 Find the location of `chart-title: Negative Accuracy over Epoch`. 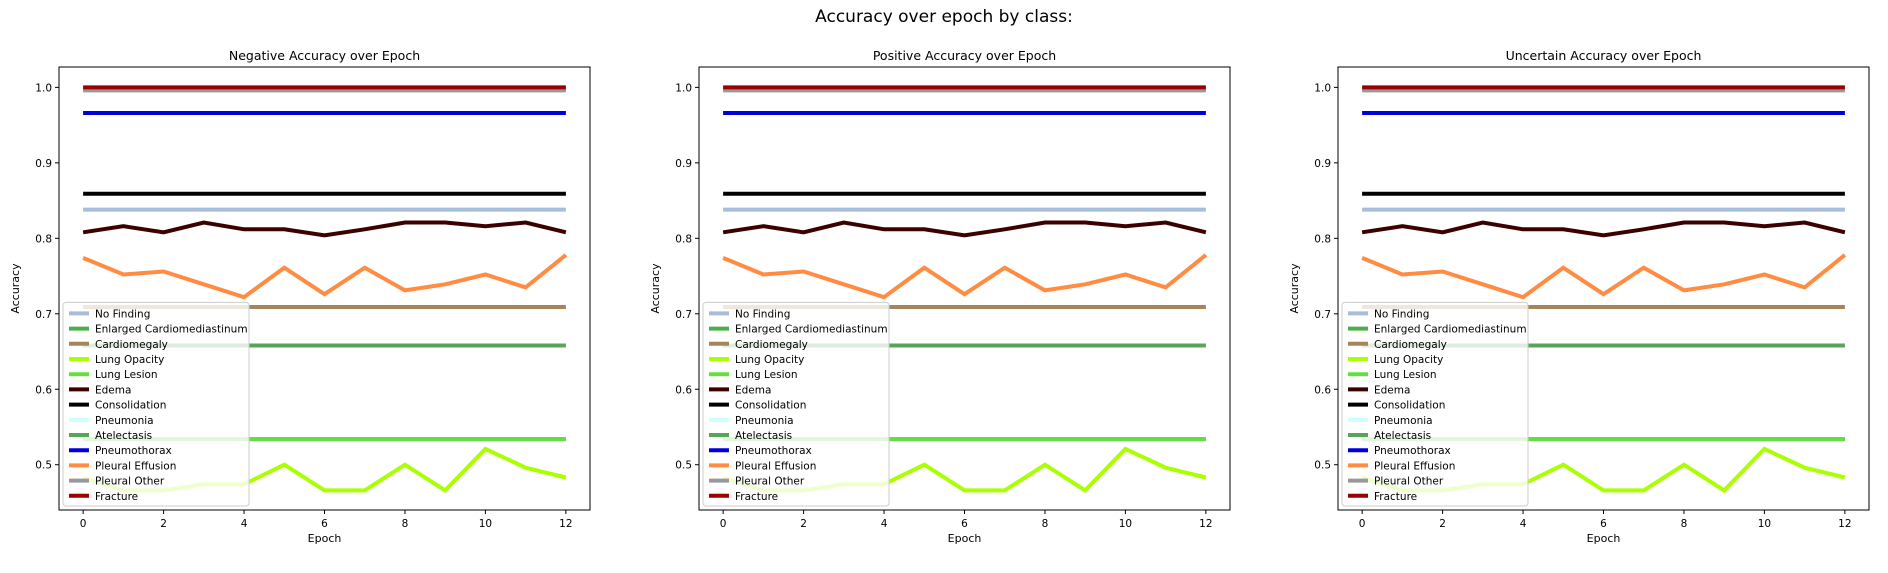

chart-title: Negative Accuracy over Epoch is located at coordinates (324, 55).